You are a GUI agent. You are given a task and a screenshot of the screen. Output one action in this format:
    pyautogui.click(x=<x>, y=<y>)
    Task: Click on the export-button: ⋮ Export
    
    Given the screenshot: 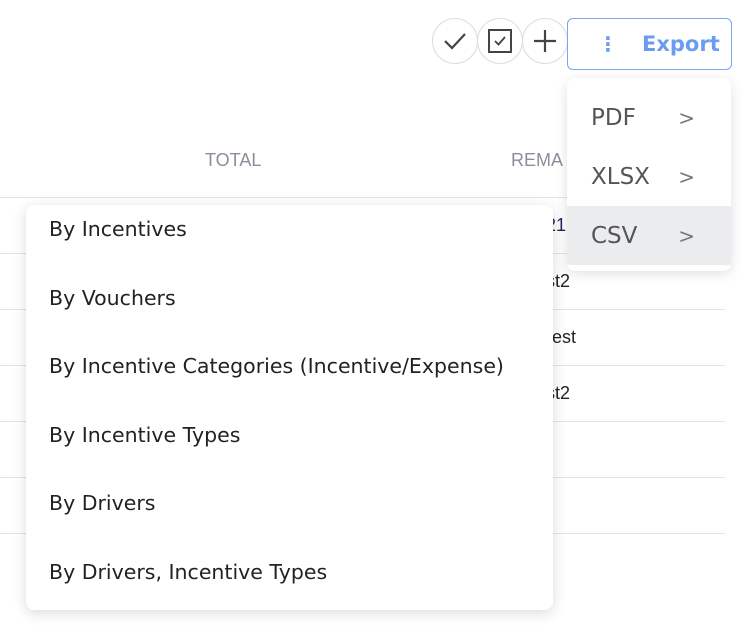 What is the action you would take?
    pyautogui.click(x=649, y=44)
    